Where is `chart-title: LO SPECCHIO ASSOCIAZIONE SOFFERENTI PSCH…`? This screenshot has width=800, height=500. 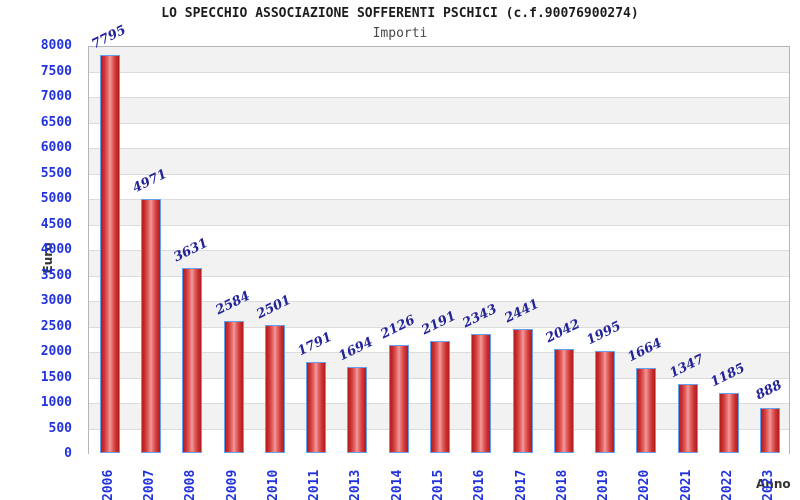 chart-title: LO SPECCHIO ASSOCIAZIONE SOFFERENTI PSCH… is located at coordinates (400, 13).